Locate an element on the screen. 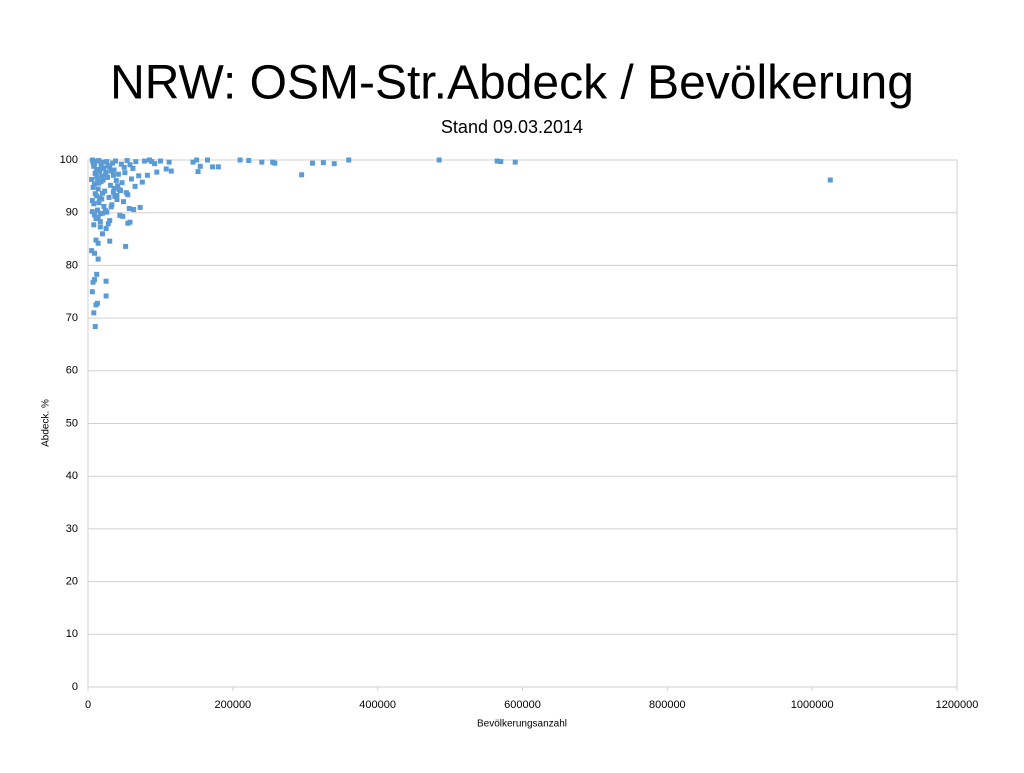 This screenshot has width=1024, height=773. chart-title: NRW: OSM-Str.Abdeck / Bevölkerung is located at coordinates (512, 83).